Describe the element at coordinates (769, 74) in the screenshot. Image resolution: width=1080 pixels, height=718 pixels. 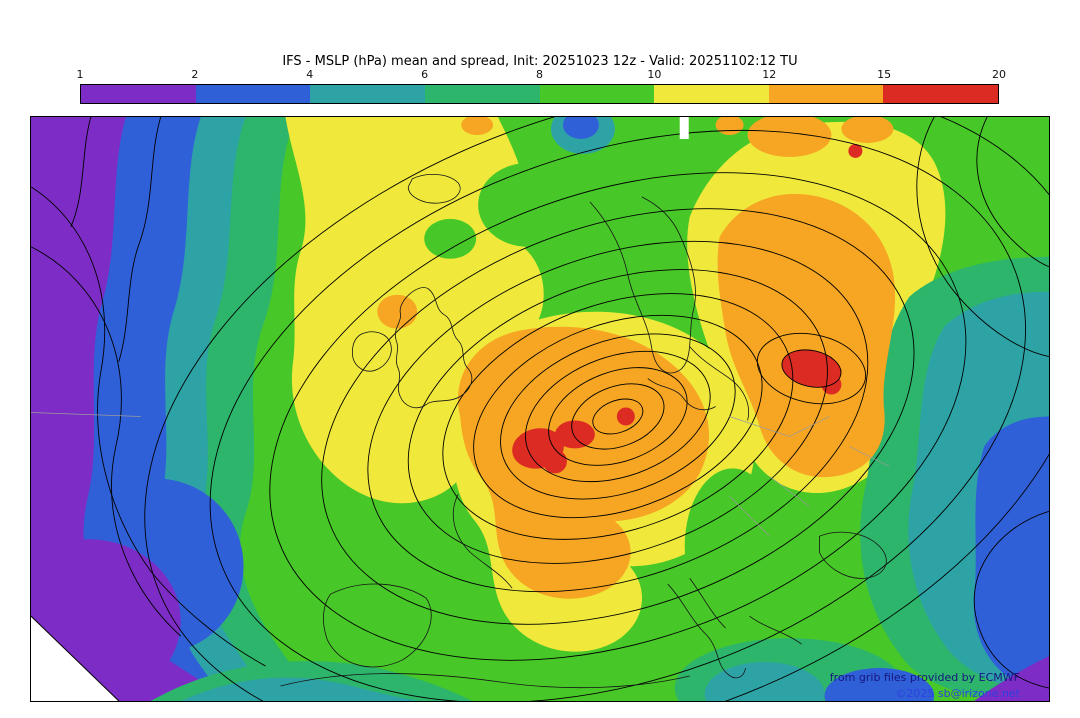
I see `colorbar-tick-label: 12` at that location.